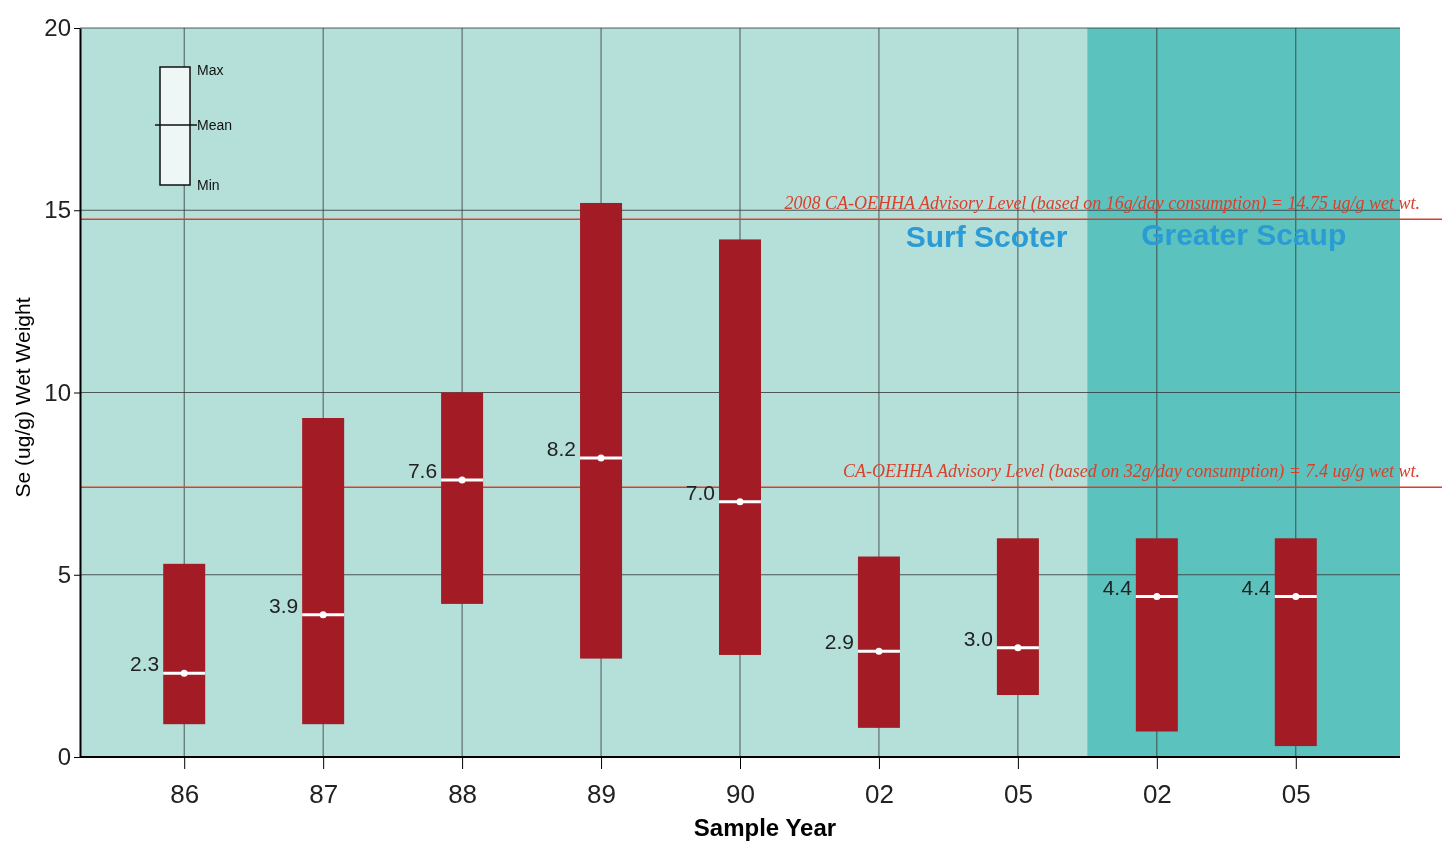 Image resolution: width=1442 pixels, height=842 pixels. Describe the element at coordinates (57, 210) in the screenshot. I see `y-tick-label: 15` at that location.